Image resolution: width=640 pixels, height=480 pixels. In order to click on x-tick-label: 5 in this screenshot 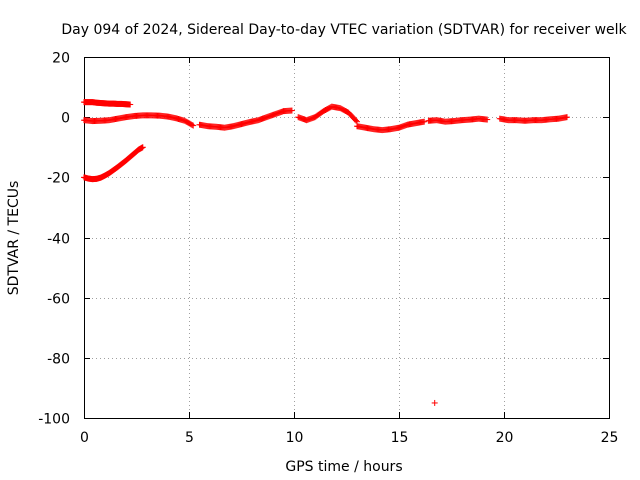, I will do `click(189, 438)`.